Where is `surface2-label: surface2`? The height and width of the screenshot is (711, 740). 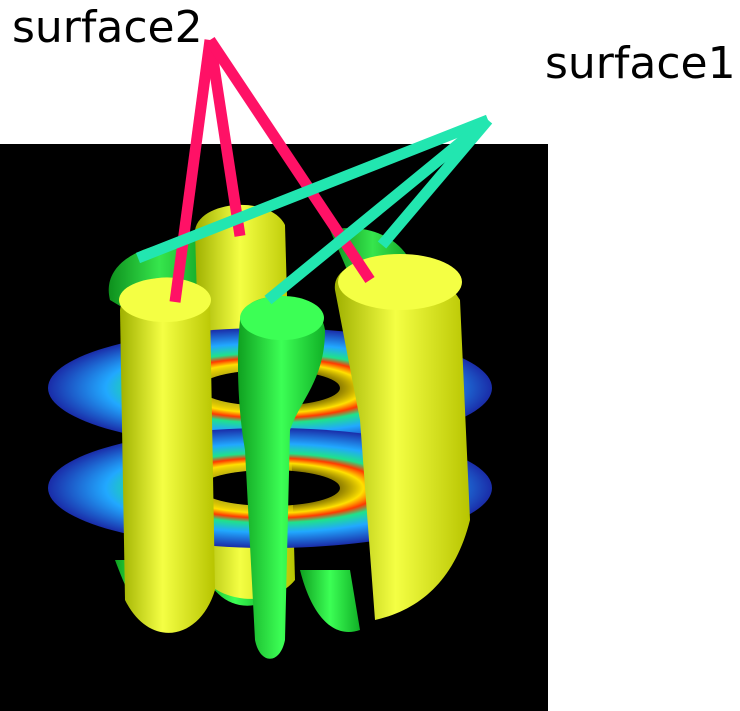 surface2-label: surface2 is located at coordinates (107, 27).